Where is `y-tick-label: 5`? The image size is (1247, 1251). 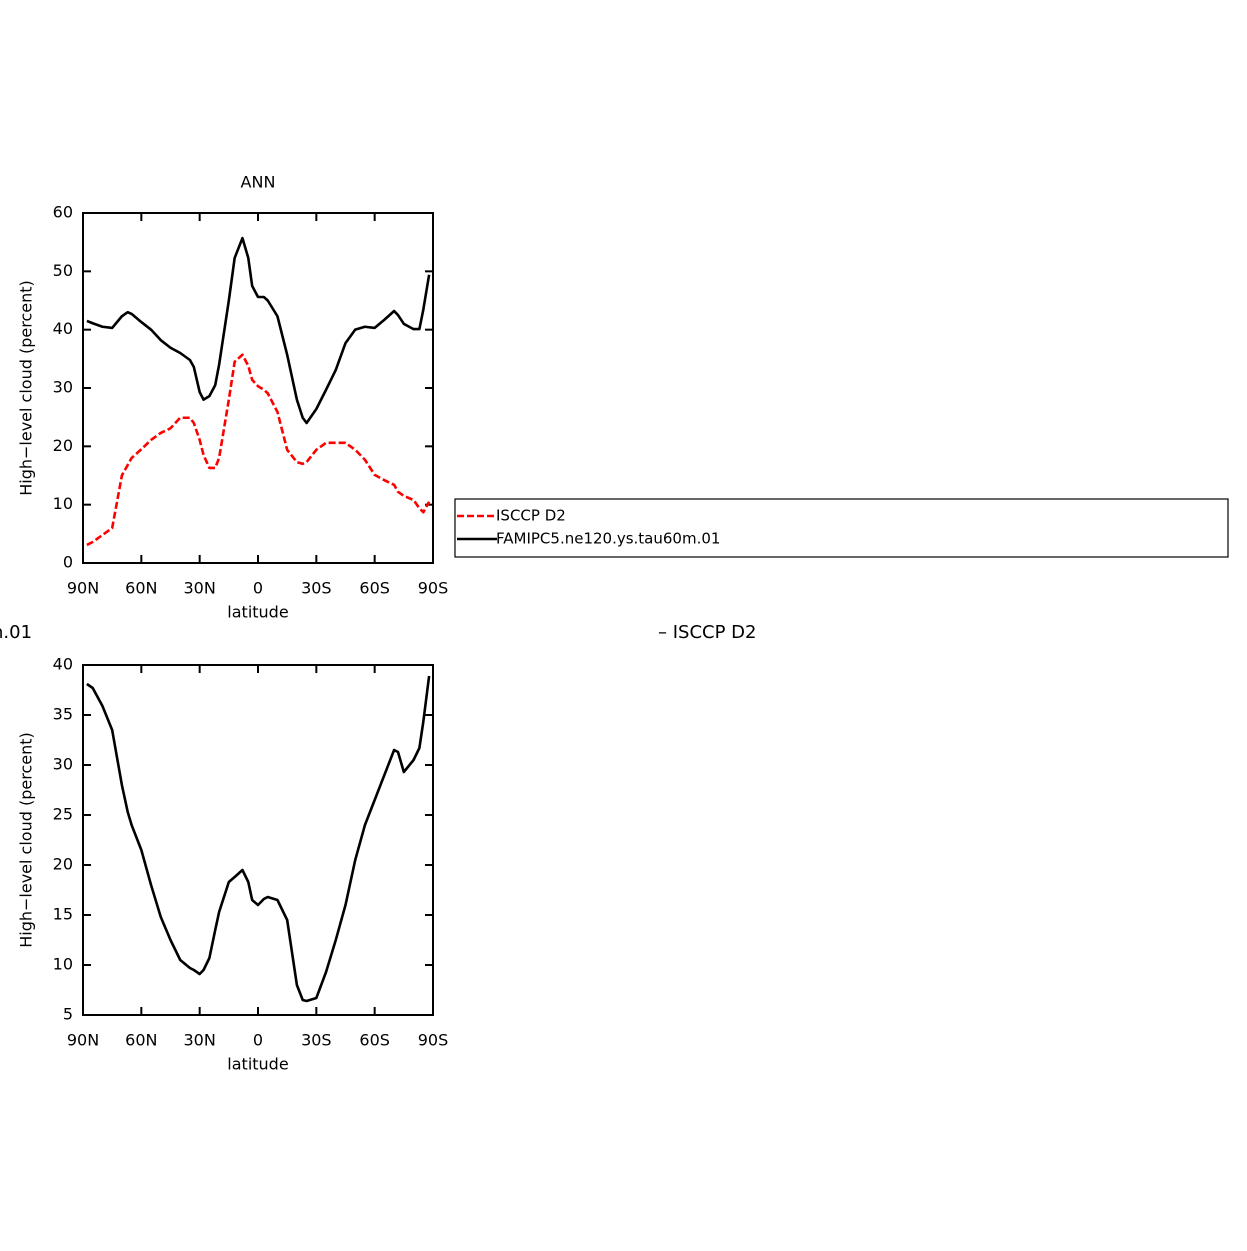 y-tick-label: 5 is located at coordinates (68, 1014).